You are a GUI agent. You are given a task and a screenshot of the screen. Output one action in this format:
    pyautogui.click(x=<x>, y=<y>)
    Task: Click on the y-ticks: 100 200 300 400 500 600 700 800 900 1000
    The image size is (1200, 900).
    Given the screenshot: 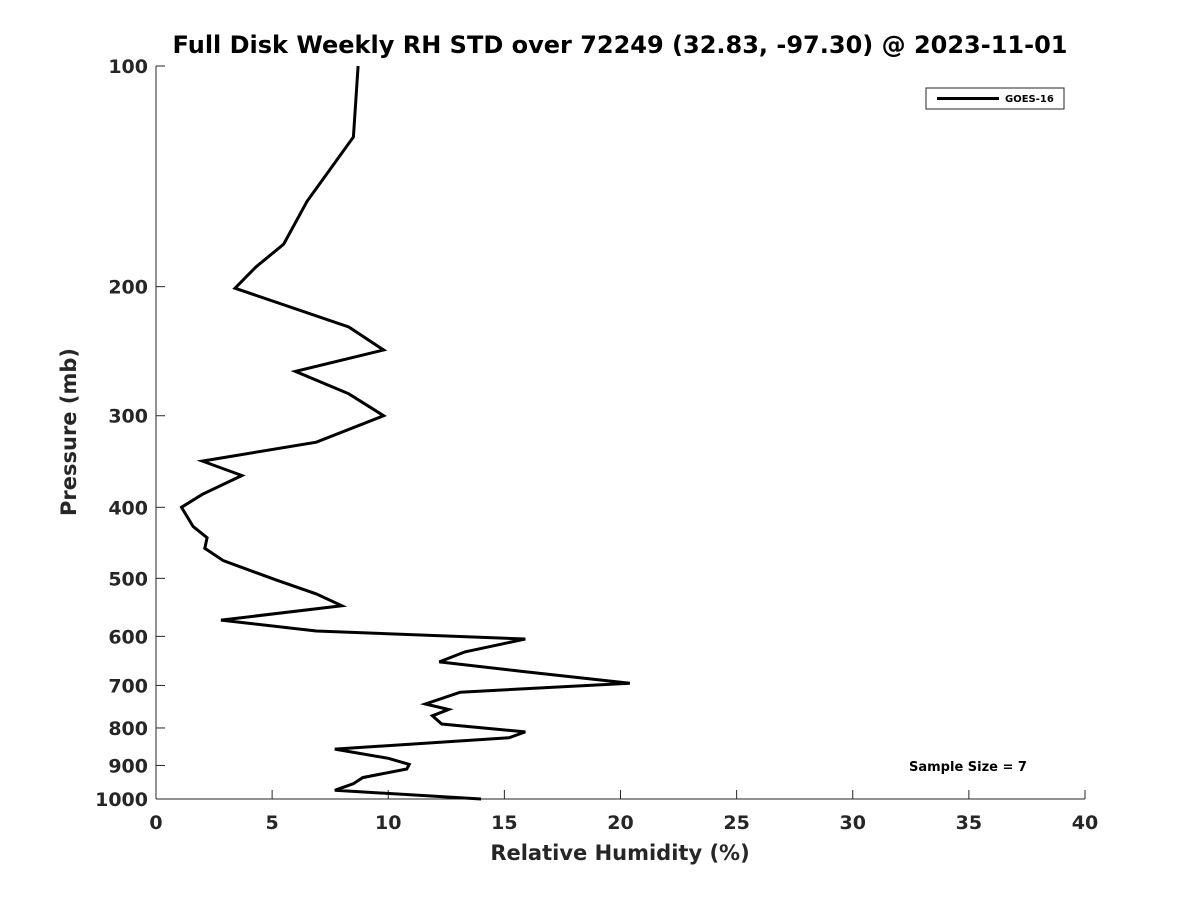 What is the action you would take?
    pyautogui.click(x=130, y=433)
    